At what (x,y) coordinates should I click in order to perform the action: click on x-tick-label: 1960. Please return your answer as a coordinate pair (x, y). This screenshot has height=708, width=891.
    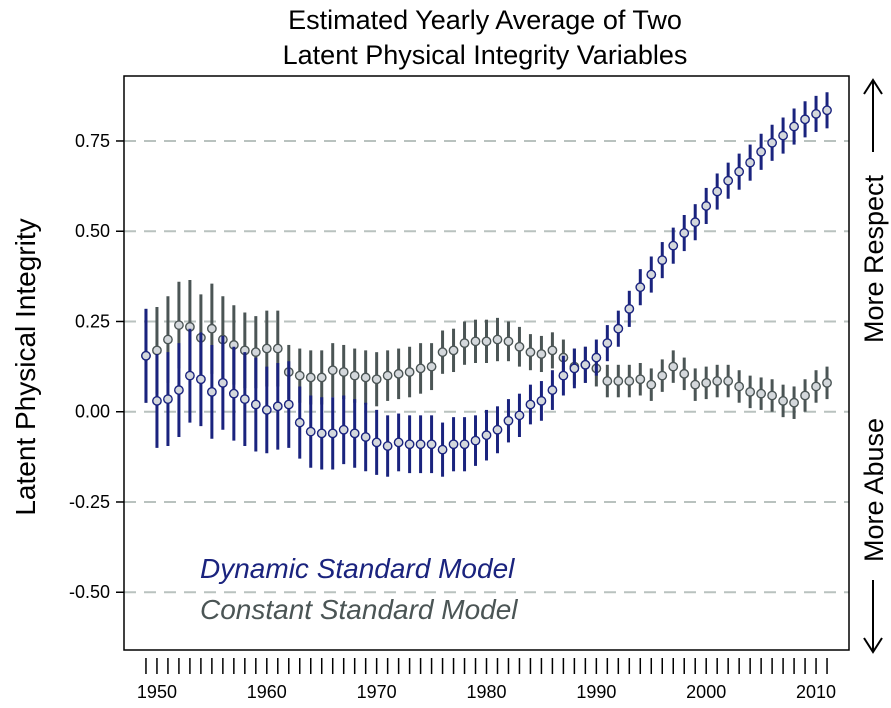
    Looking at the image, I should click on (267, 692).